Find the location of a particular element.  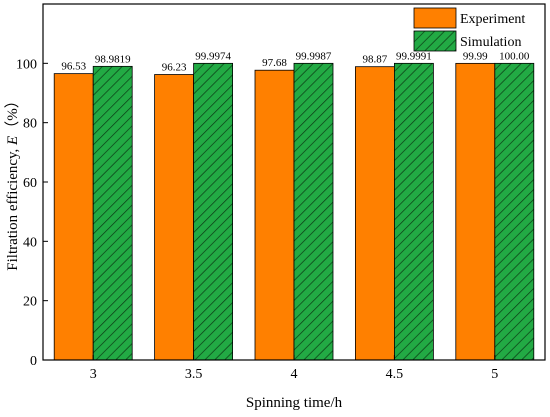

y-axis-title-main: Filtration efficiency, is located at coordinates (13, 208).